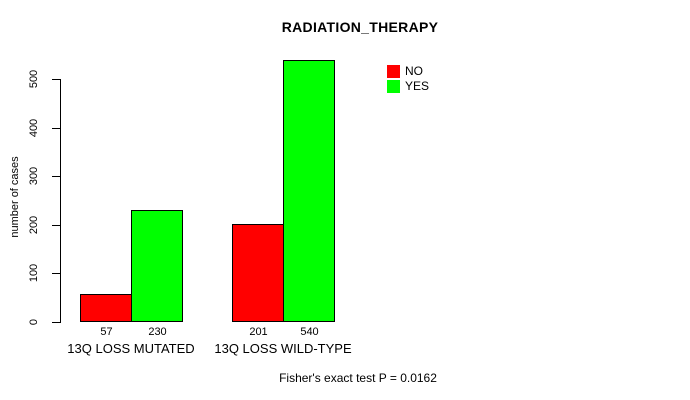  Describe the element at coordinates (106, 308) in the screenshot. I see `bar-no-group1` at that location.